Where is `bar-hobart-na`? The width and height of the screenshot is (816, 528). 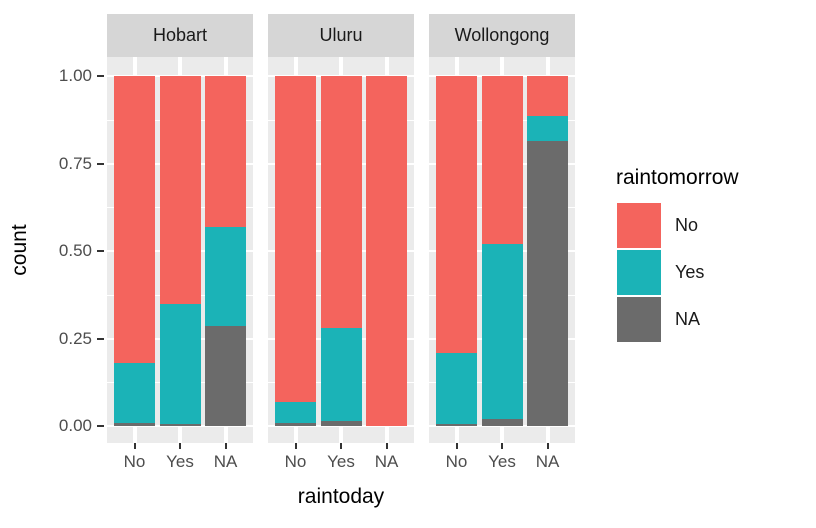
bar-hobart-na is located at coordinates (225, 251).